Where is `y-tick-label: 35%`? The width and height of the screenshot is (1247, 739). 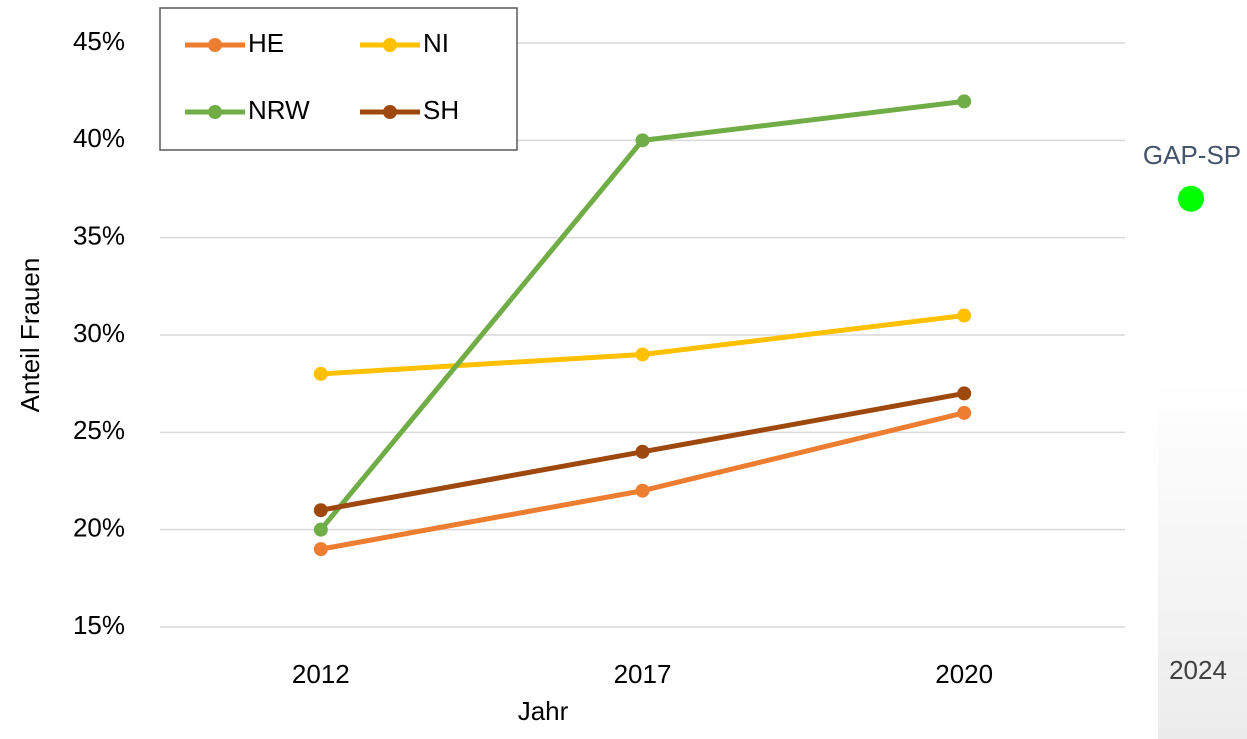
y-tick-label: 35% is located at coordinates (99, 236).